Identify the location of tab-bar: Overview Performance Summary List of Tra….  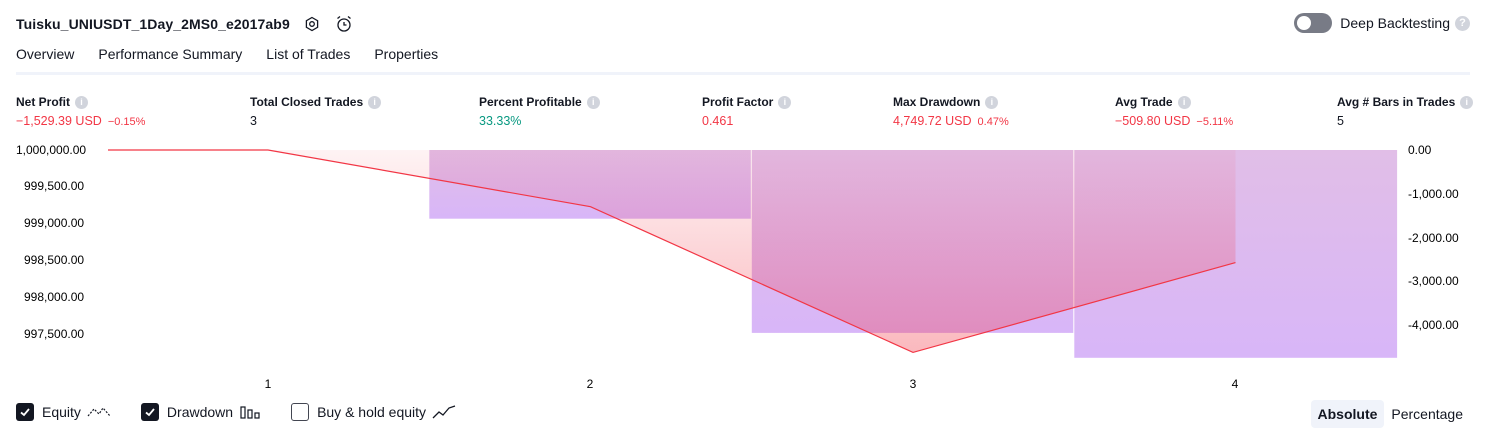
(239, 59).